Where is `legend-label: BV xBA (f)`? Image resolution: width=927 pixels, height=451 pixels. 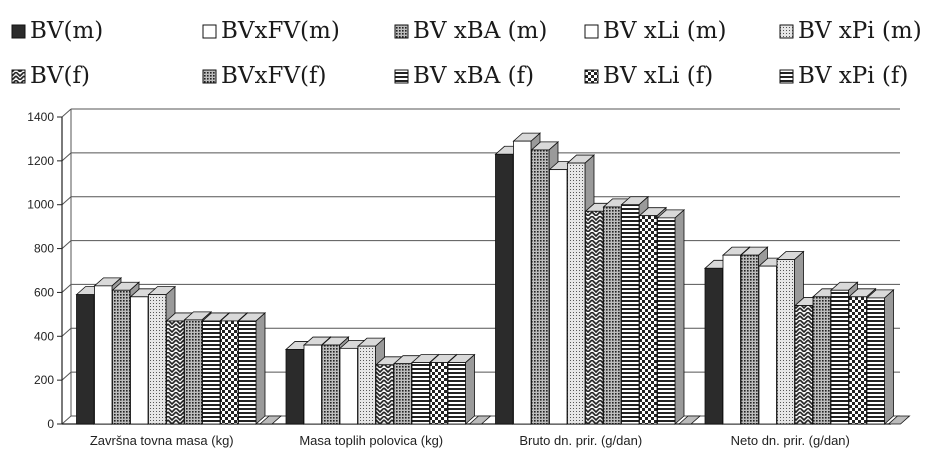
legend-label: BV xBA (f) is located at coordinates (473, 76).